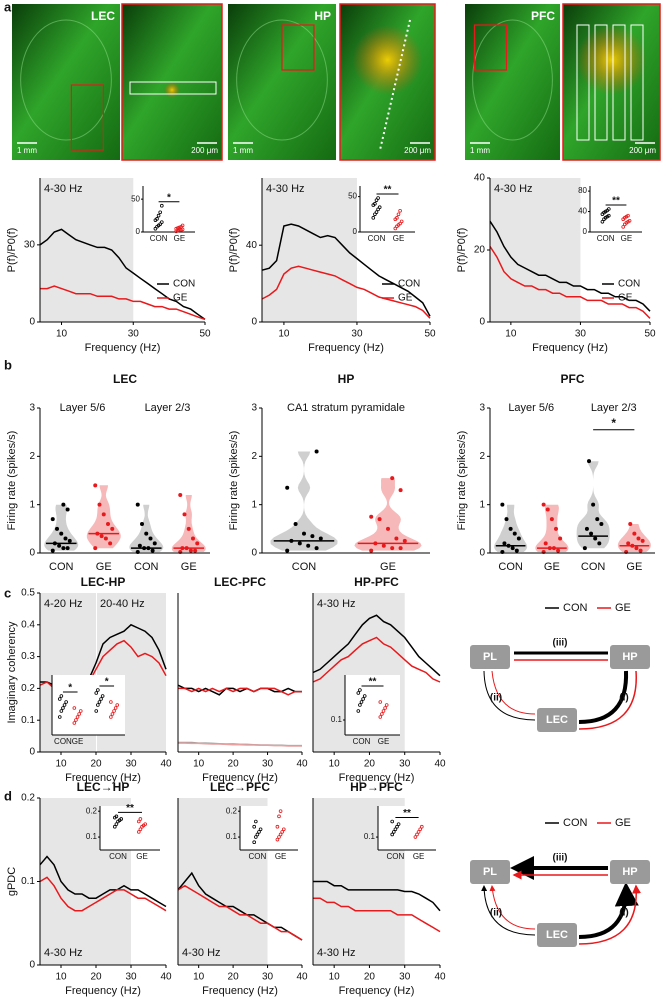 Image resolution: width=667 pixels, height=1005 pixels. Describe the element at coordinates (28, 720) in the screenshot. I see `y-tick-label: 0.1` at that location.